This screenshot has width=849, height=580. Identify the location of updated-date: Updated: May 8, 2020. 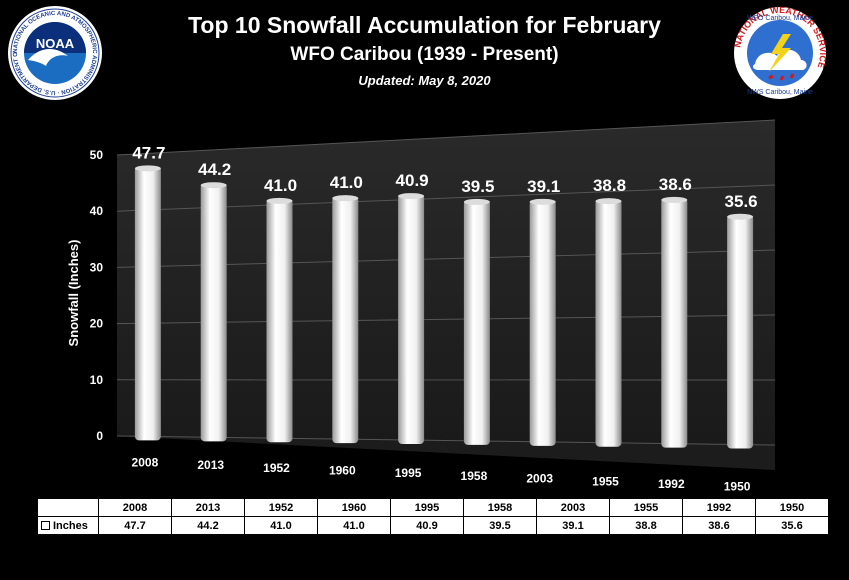
(424, 80).